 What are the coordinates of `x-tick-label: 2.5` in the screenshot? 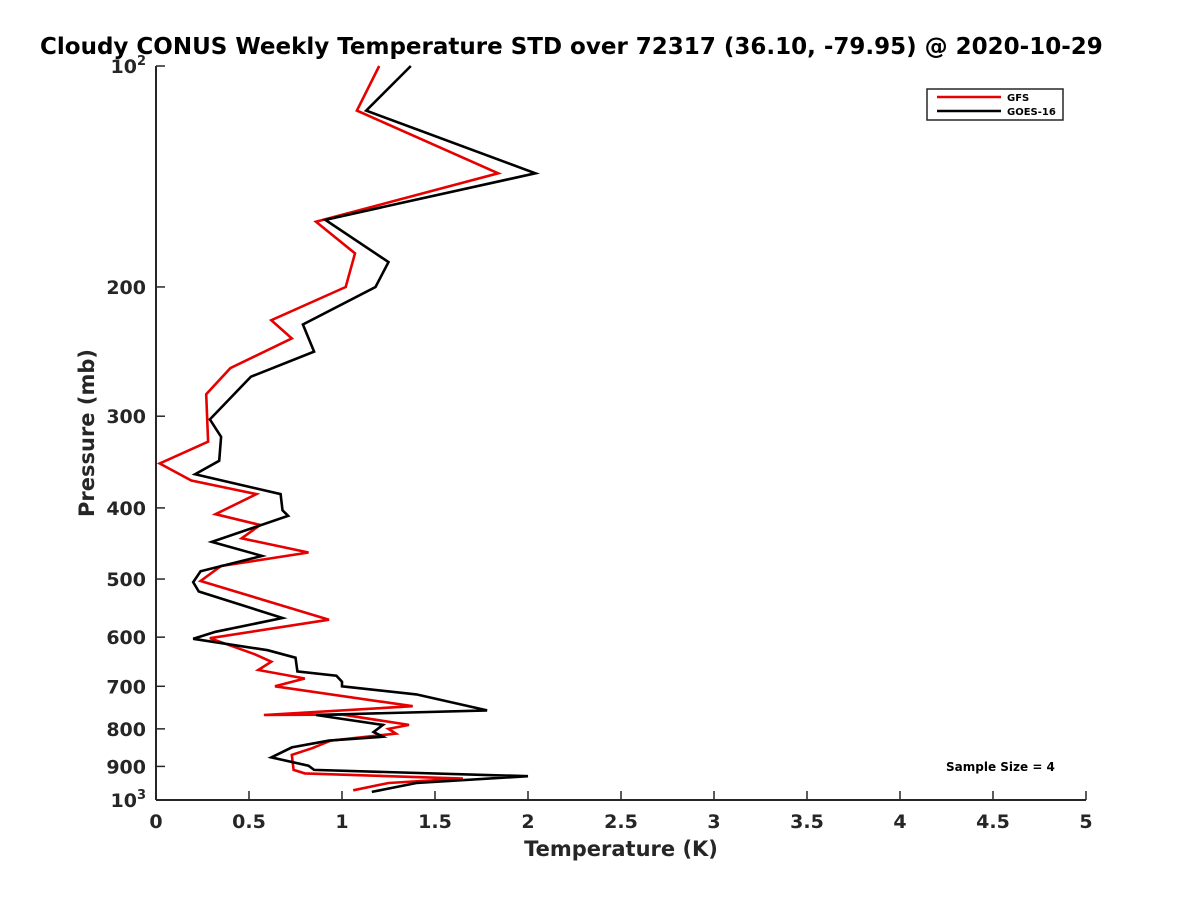 It's located at (621, 822).